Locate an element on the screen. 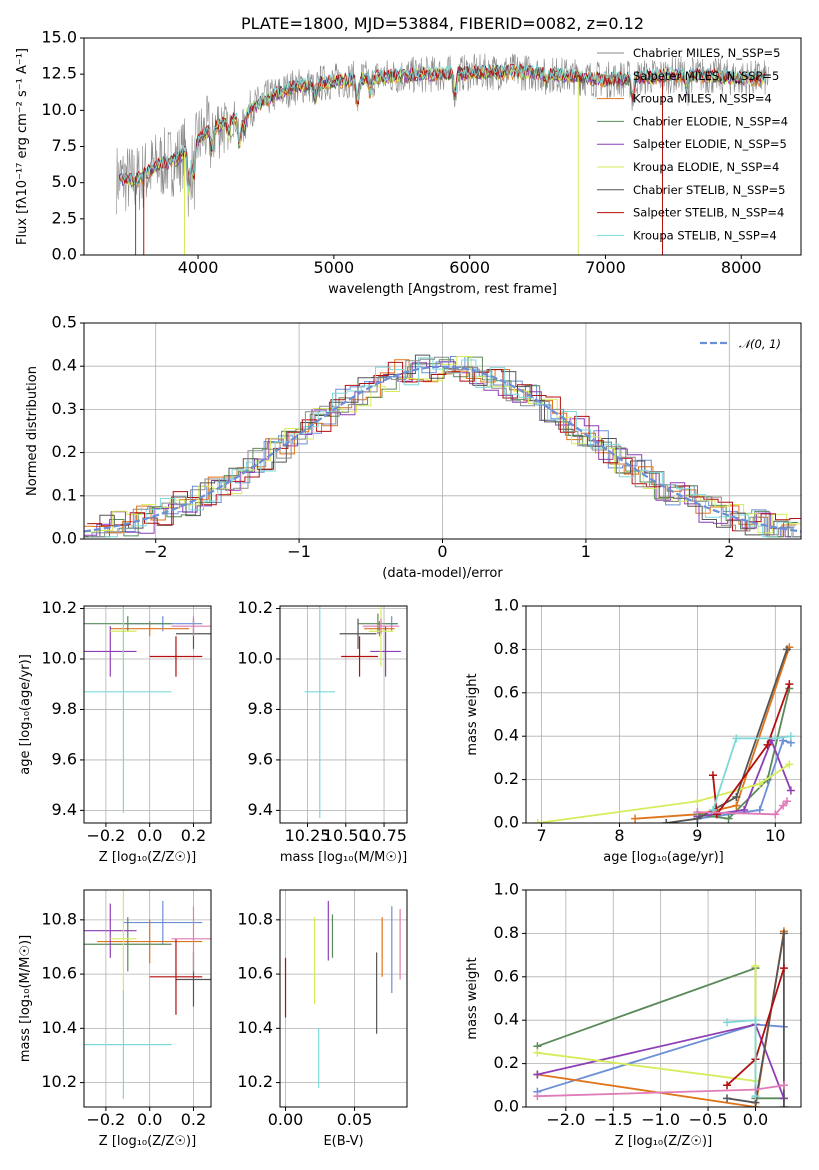 The image size is (819, 1170). x-axis-label: E(B-V) is located at coordinates (343, 1141).